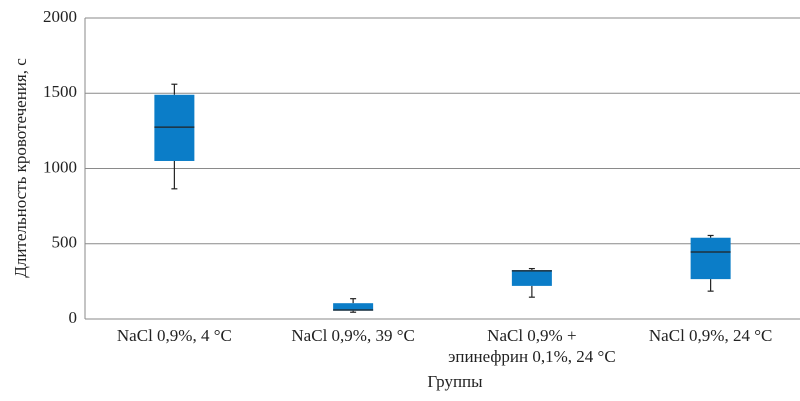 Image resolution: width=800 pixels, height=401 pixels. What do you see at coordinates (73, 317) in the screenshot?
I see `y-tick-label: 0` at bounding box center [73, 317].